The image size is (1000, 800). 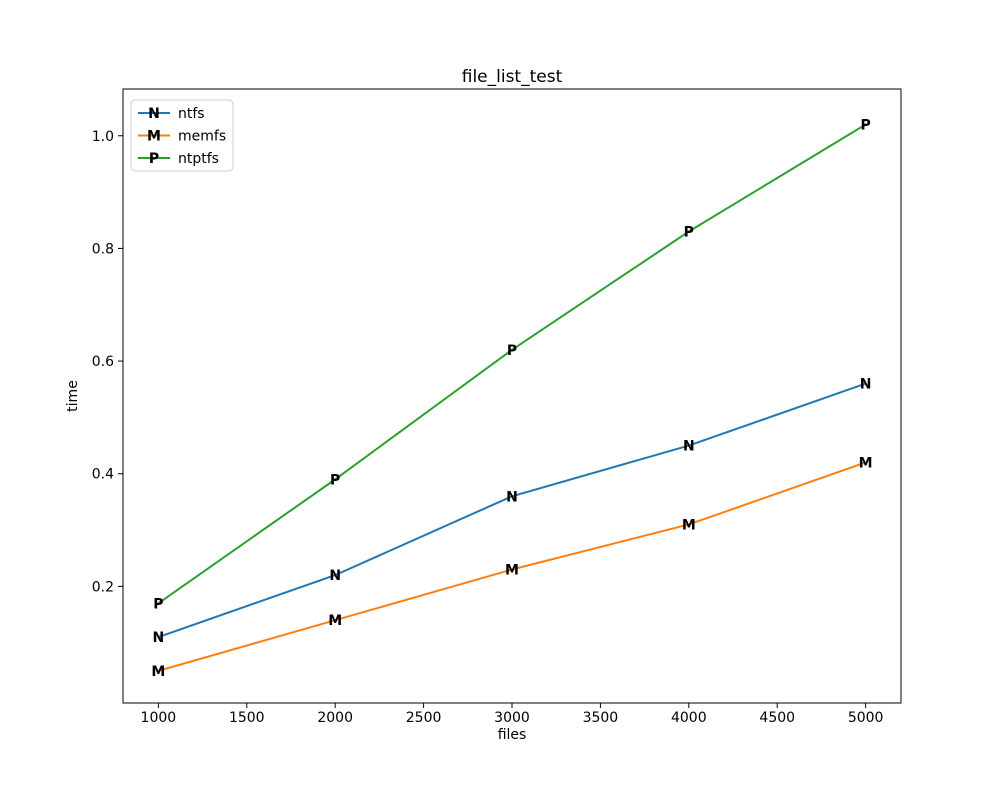 What do you see at coordinates (601, 718) in the screenshot?
I see `x-tick-label: 3500` at bounding box center [601, 718].